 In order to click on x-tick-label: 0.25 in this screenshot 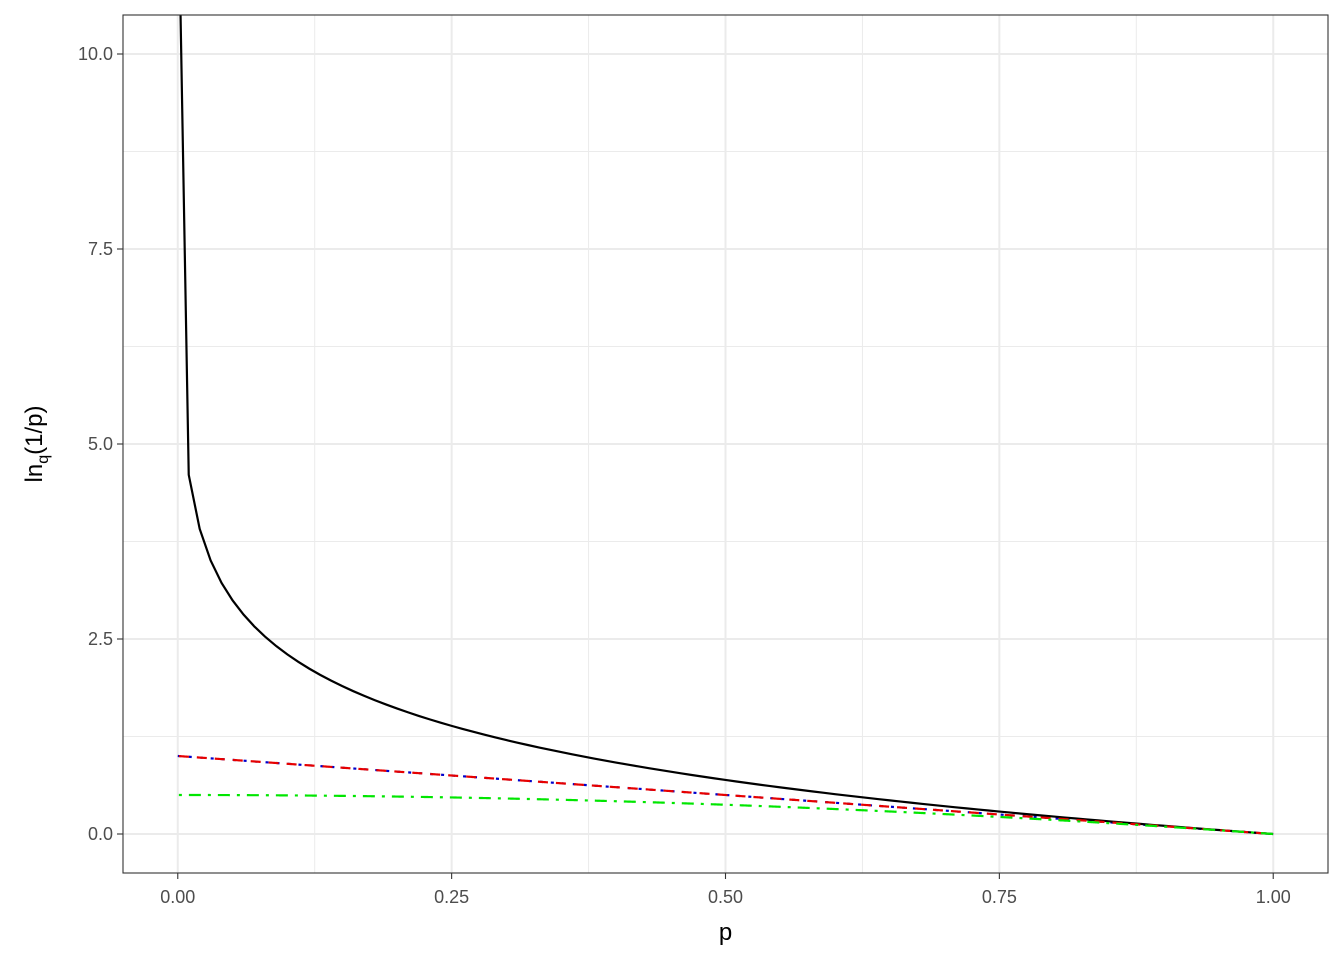, I will do `click(451, 897)`.